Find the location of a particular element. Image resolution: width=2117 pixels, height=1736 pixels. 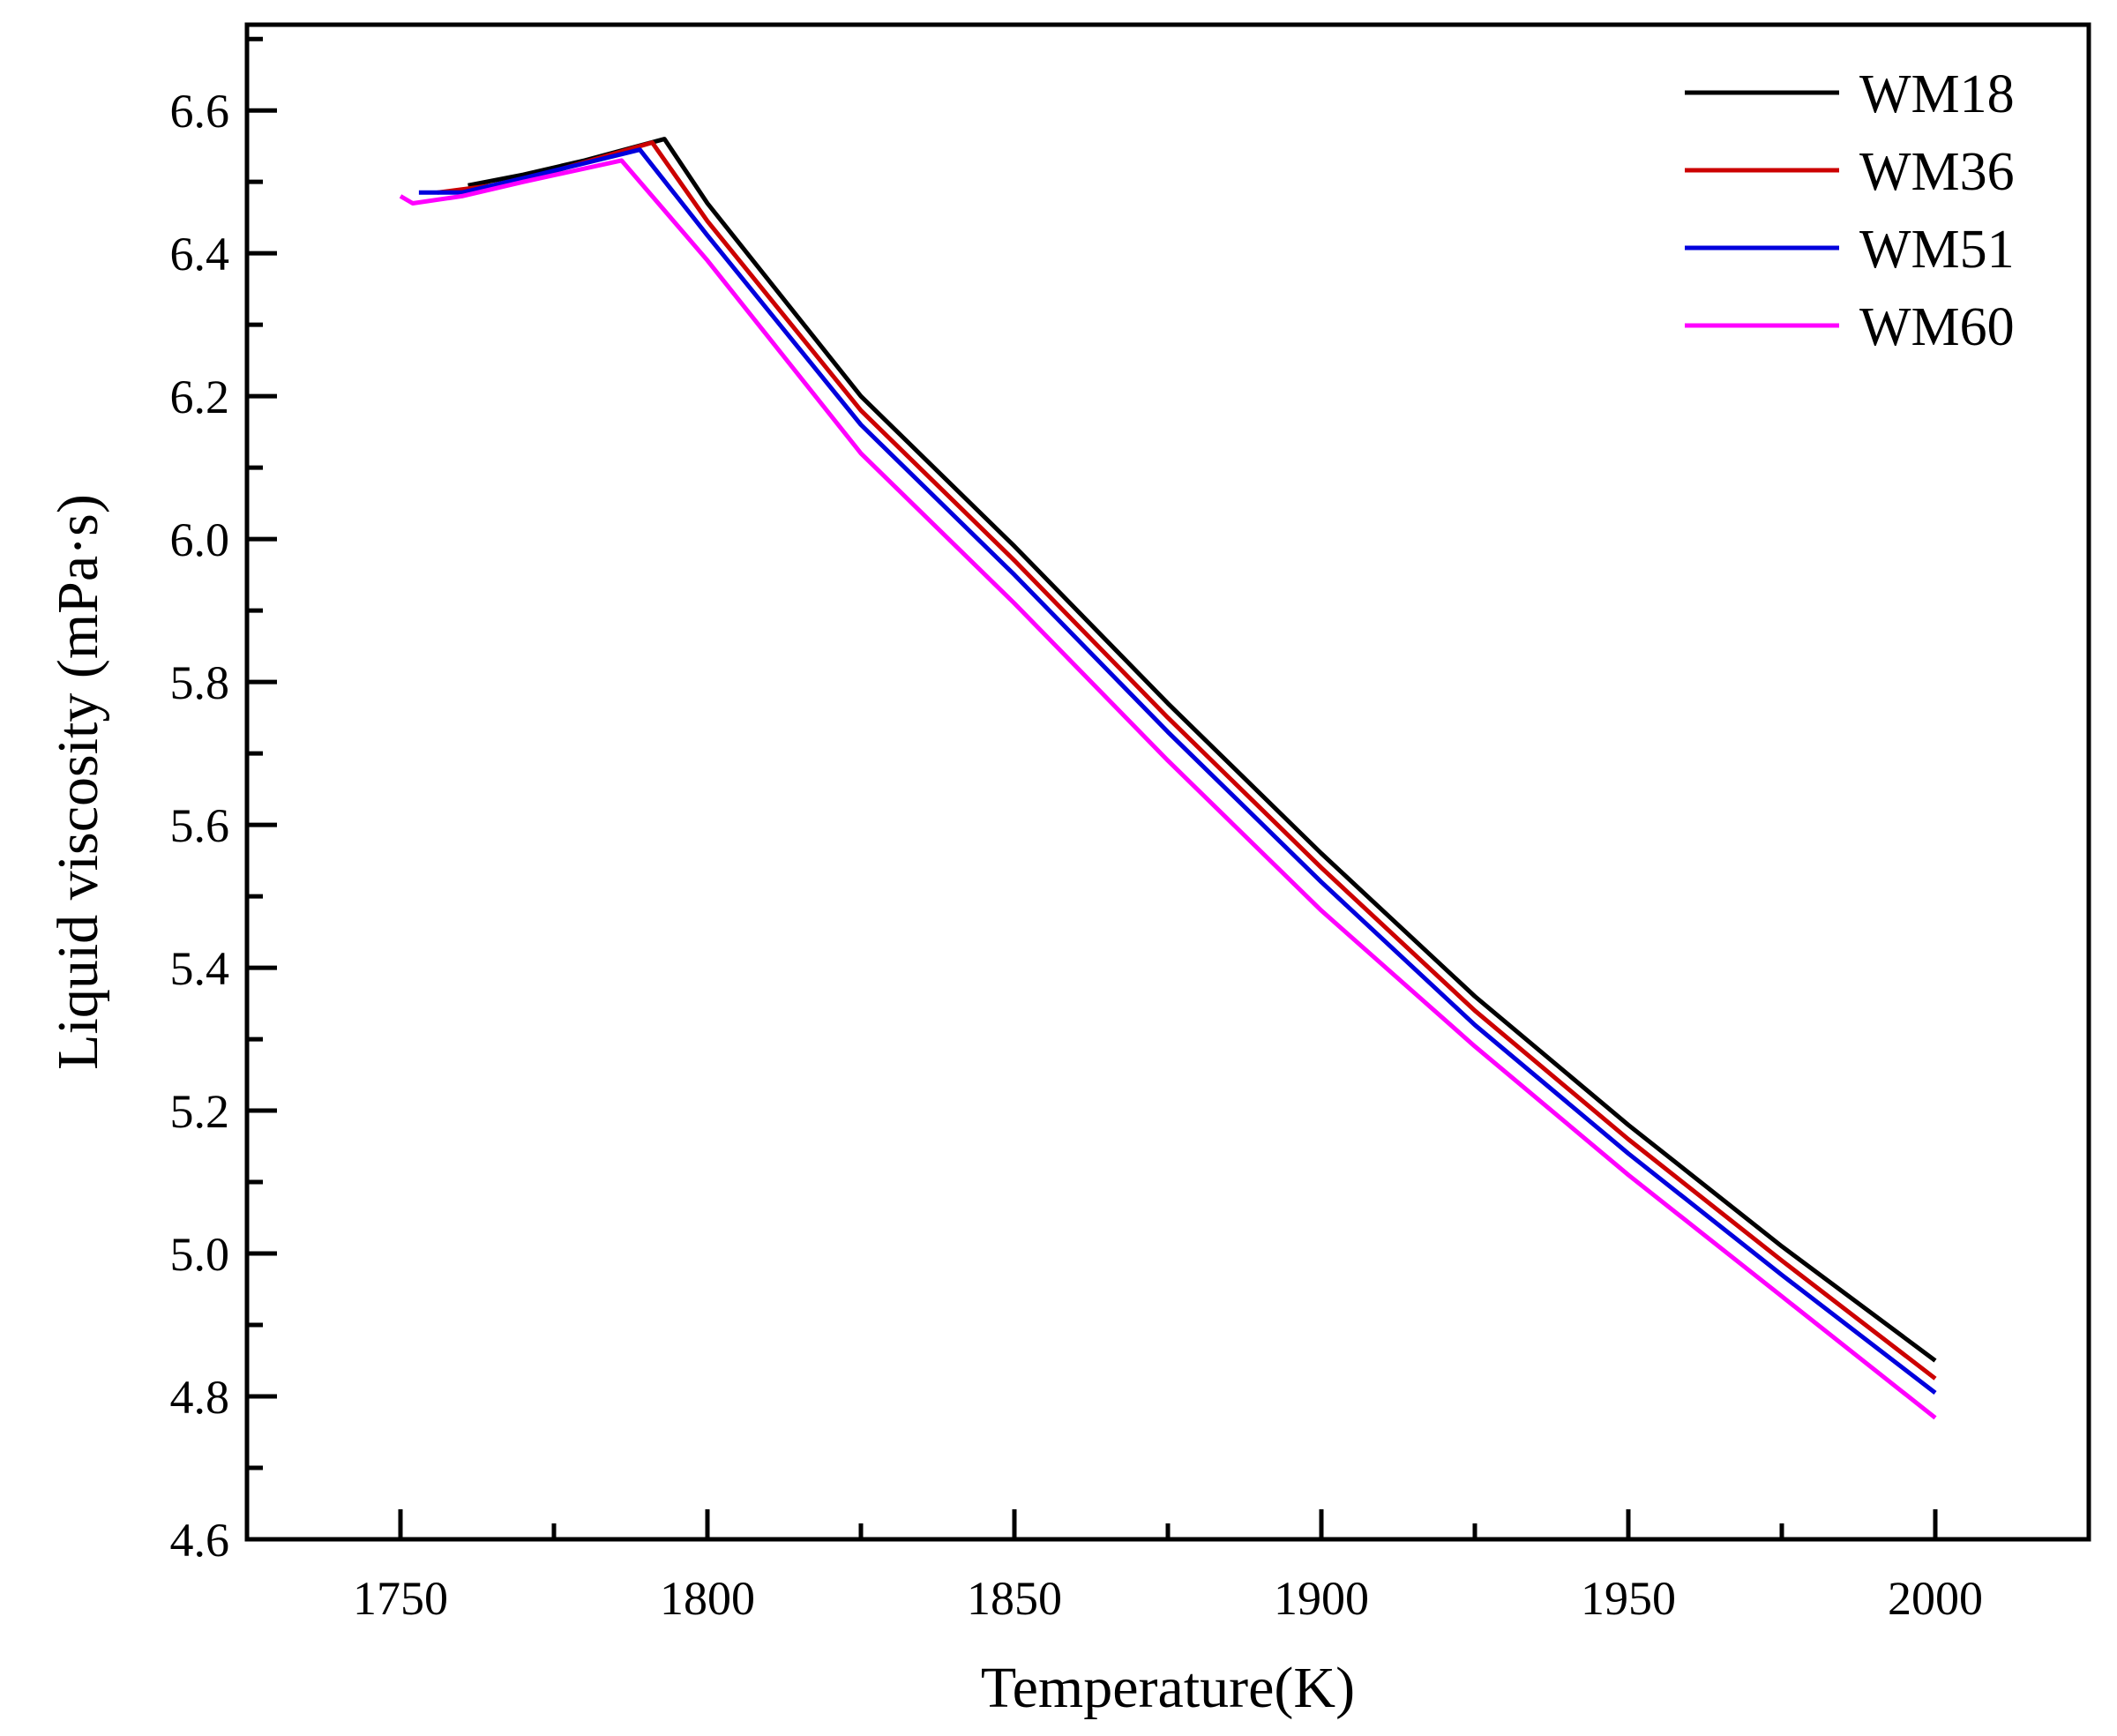

y-axis-ticks: 4.6 4.8 5.0 5.2 5.4 5.6 5.8 6.0 6.2 6.4 6.6 is located at coordinates (223, 801).